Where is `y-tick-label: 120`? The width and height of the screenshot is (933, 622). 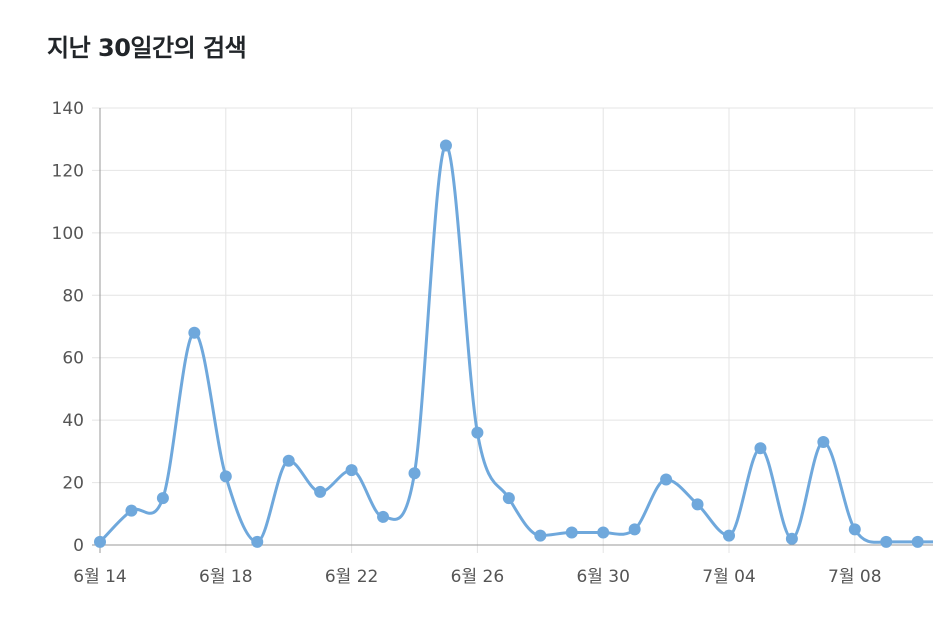 y-tick-label: 120 is located at coordinates (68, 171).